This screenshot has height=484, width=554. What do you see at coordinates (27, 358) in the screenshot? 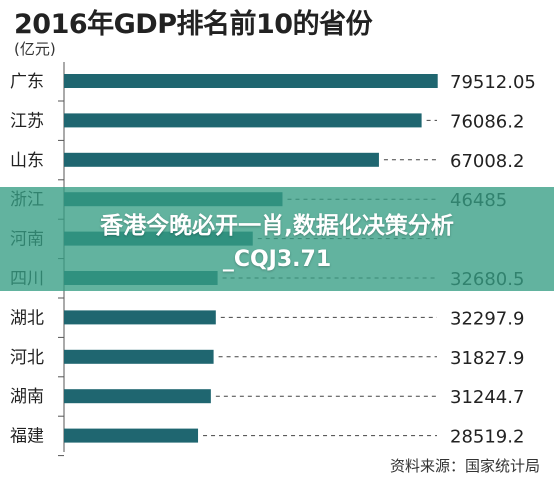
I see `category-label: 河北` at bounding box center [27, 358].